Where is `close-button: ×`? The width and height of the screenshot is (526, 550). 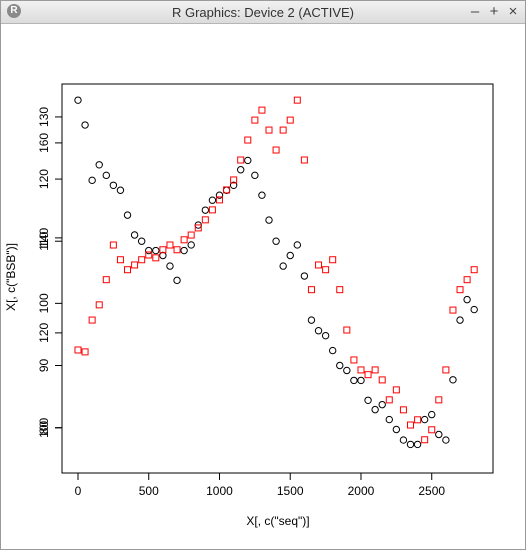 close-button: × is located at coordinates (513, 11).